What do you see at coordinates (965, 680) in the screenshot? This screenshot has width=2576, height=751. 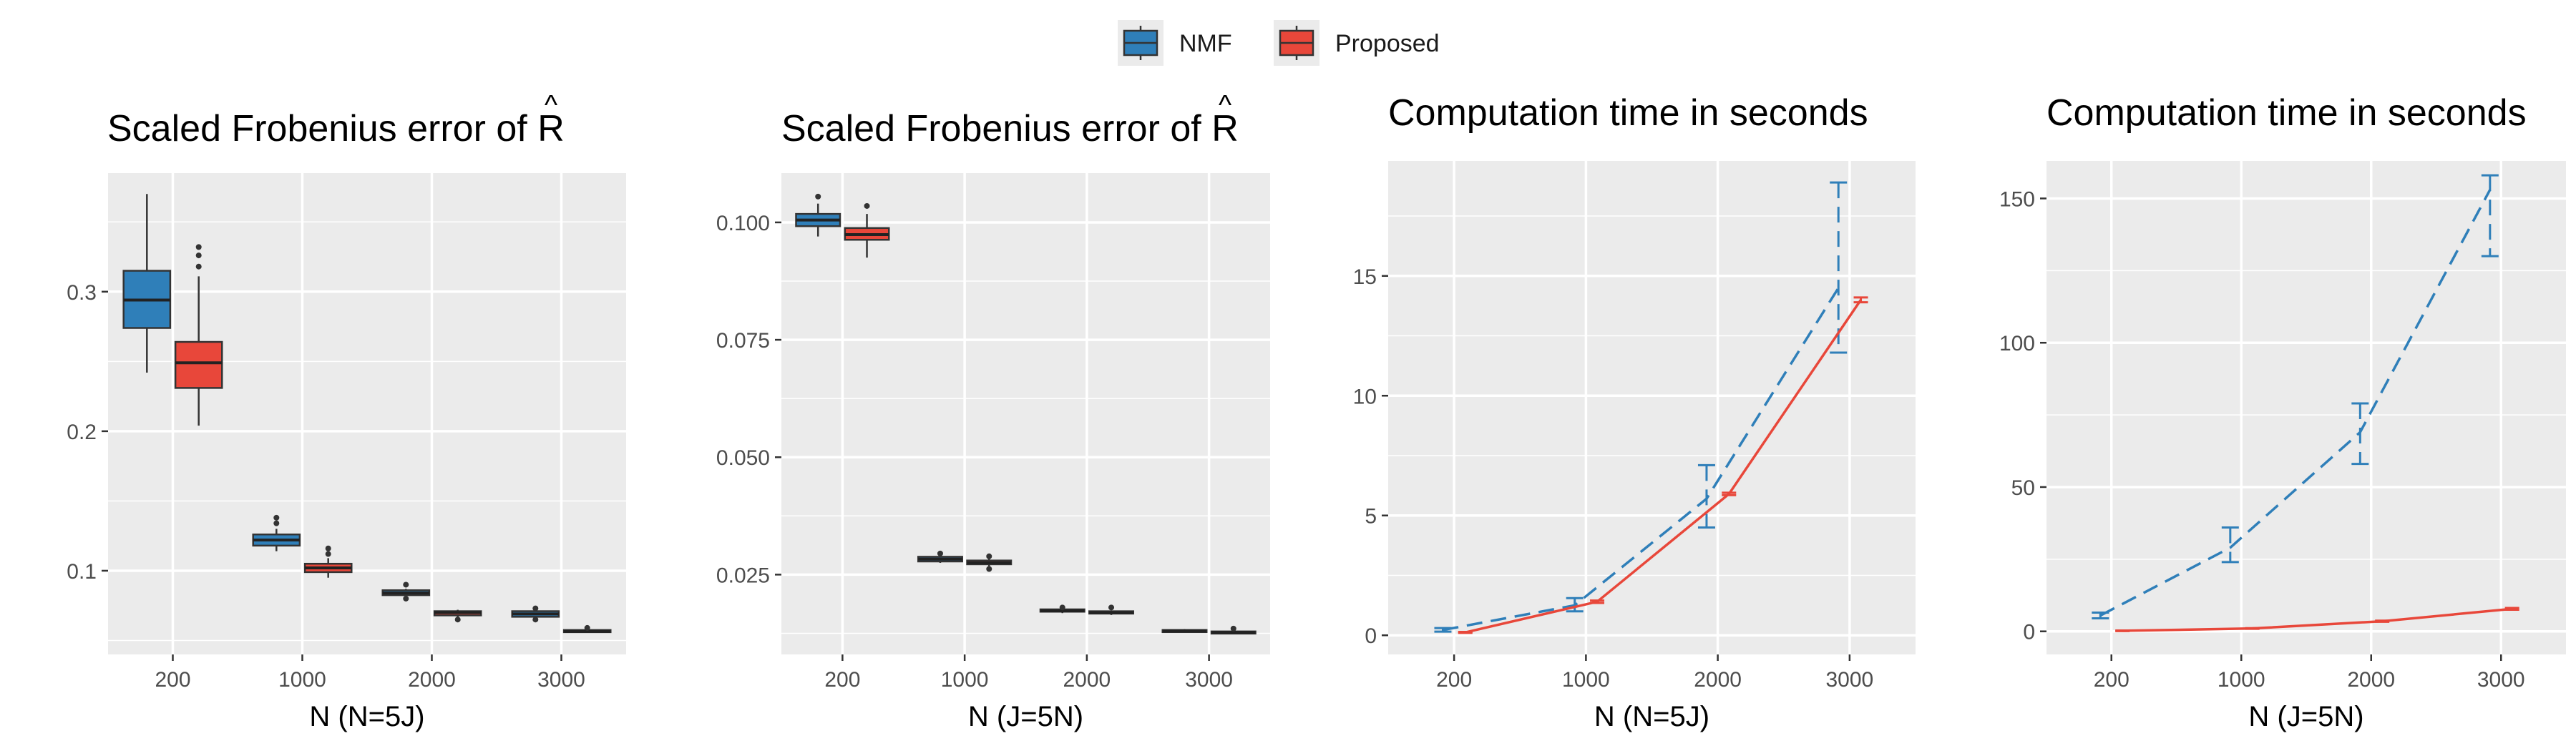 I see `panel-2-x-tick-label-1: 1000` at bounding box center [965, 680].